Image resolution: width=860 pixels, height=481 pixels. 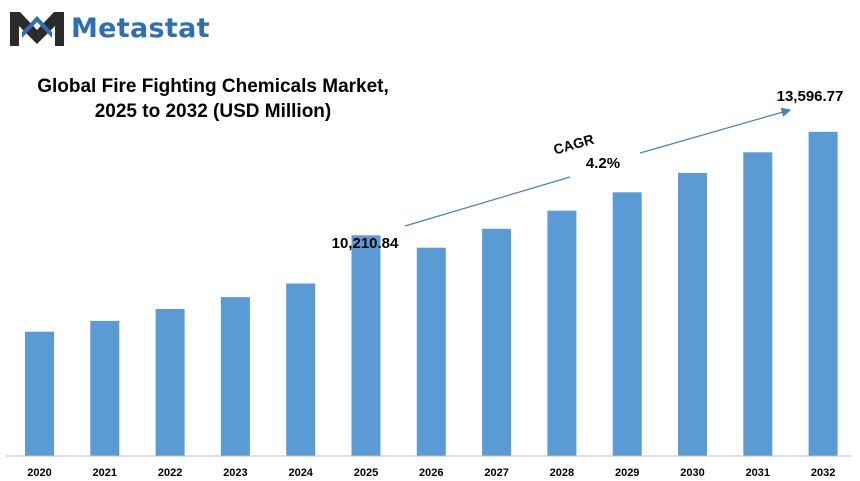 I want to click on x-tick-label-2026: 2026, so click(x=431, y=473).